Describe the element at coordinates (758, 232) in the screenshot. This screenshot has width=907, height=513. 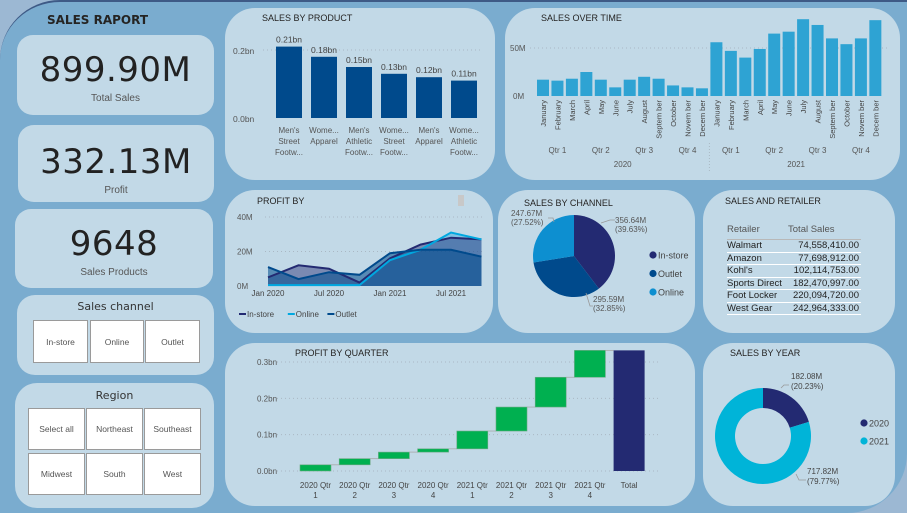
I see `column-header-retailer: Retailer` at that location.